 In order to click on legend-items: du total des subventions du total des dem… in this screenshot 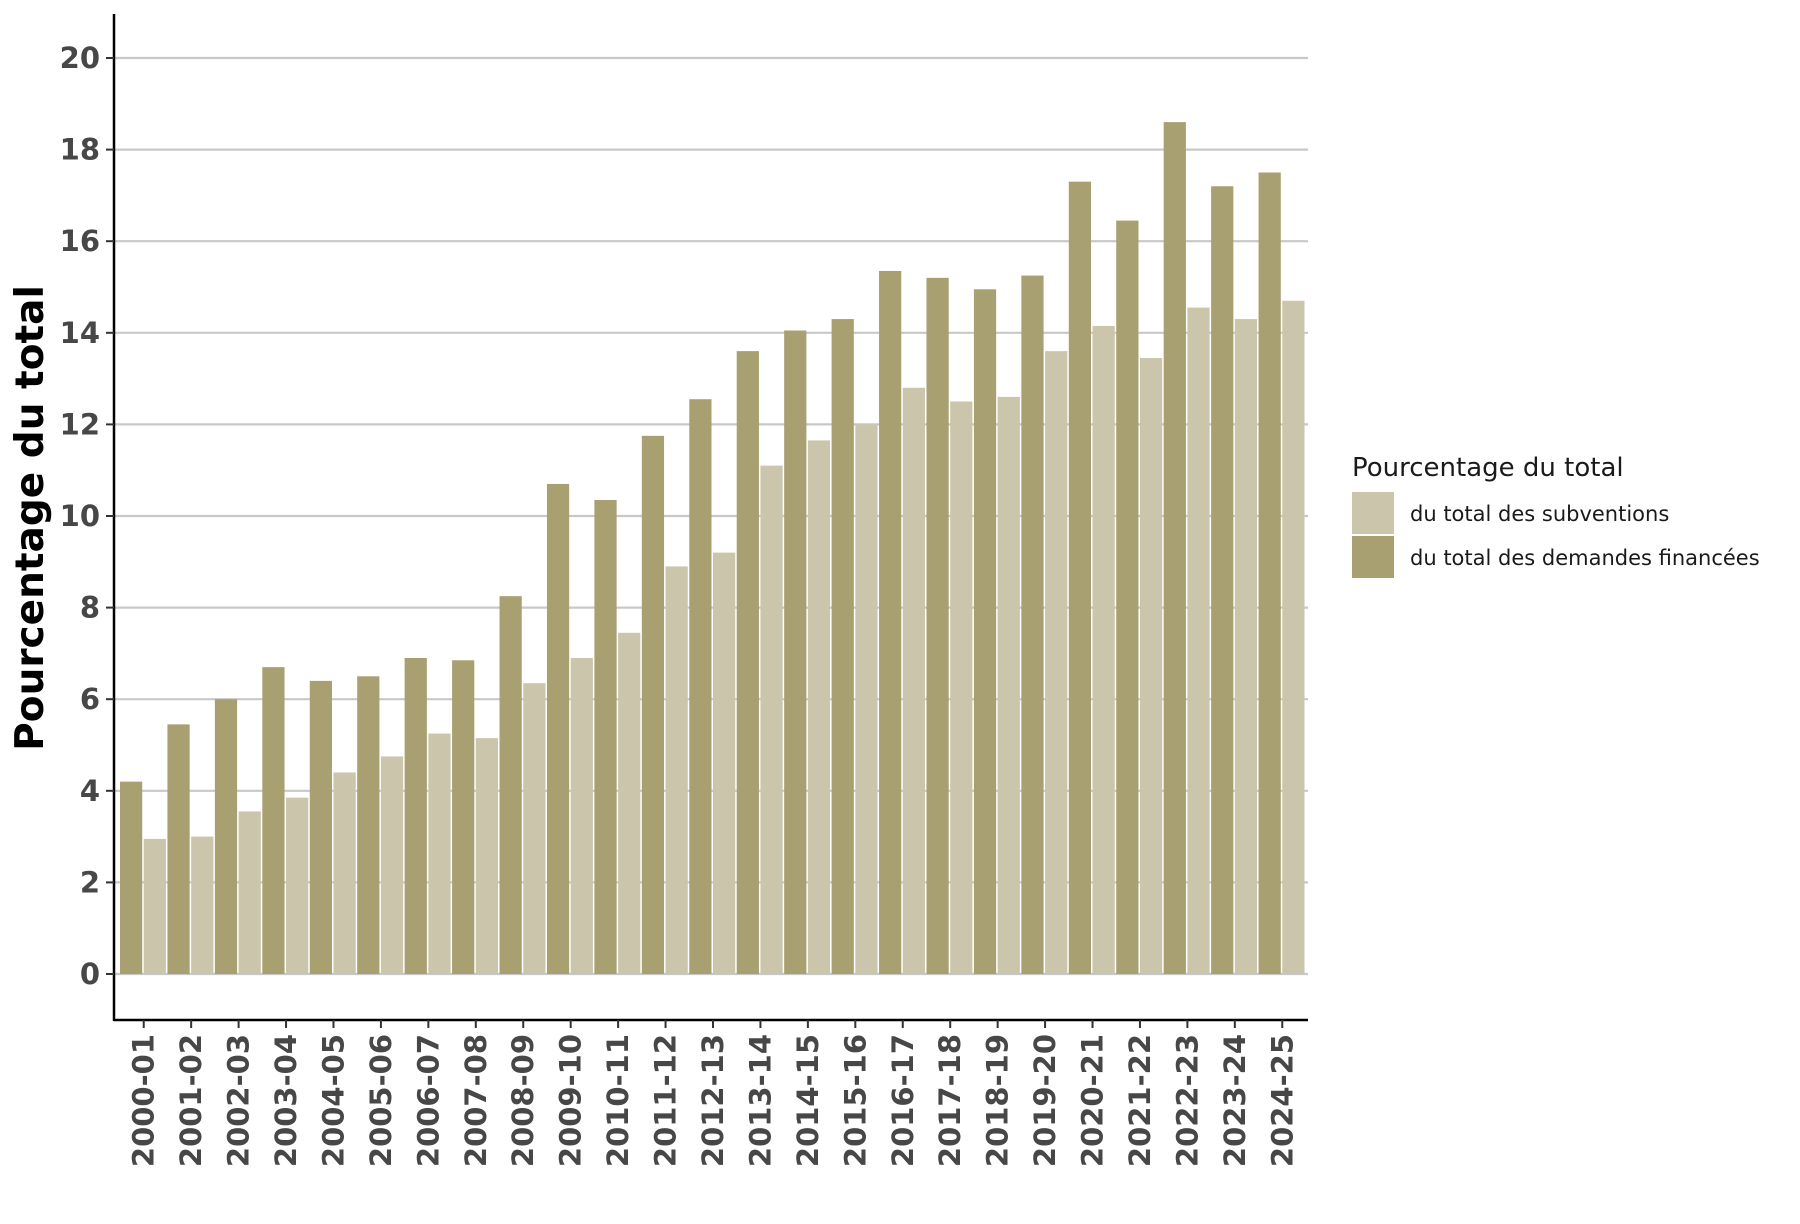, I will do `click(1556, 535)`.